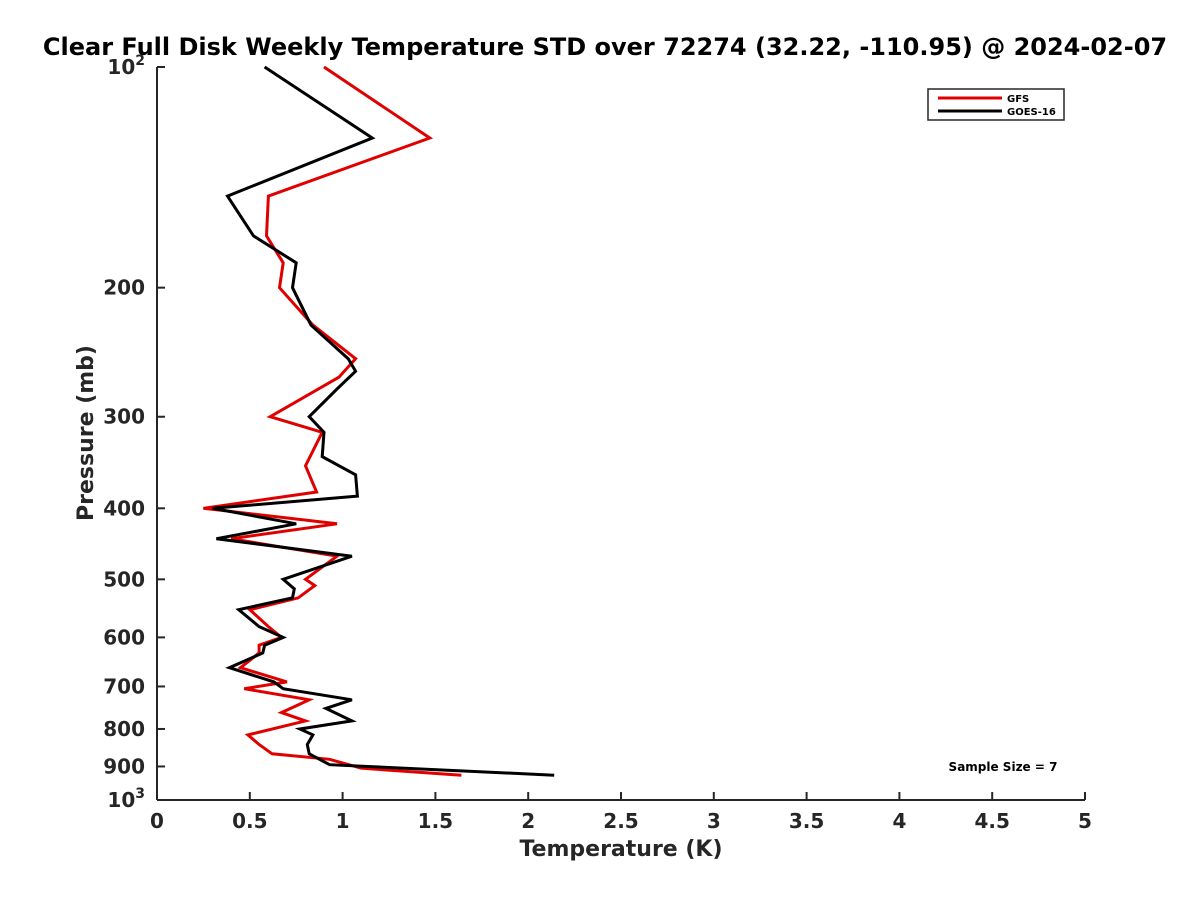 The height and width of the screenshot is (904, 1200). What do you see at coordinates (1031, 112) in the screenshot?
I see `legend-label: GOES-16` at bounding box center [1031, 112].